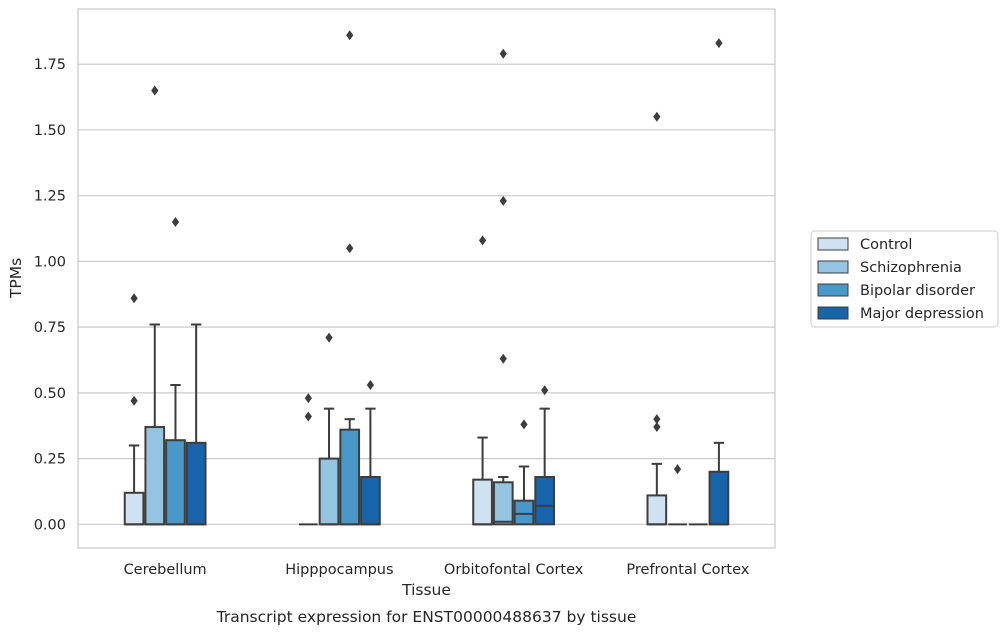 The width and height of the screenshot is (1007, 634). What do you see at coordinates (917, 291) in the screenshot?
I see `legend-label: Bipolar disorder` at bounding box center [917, 291].